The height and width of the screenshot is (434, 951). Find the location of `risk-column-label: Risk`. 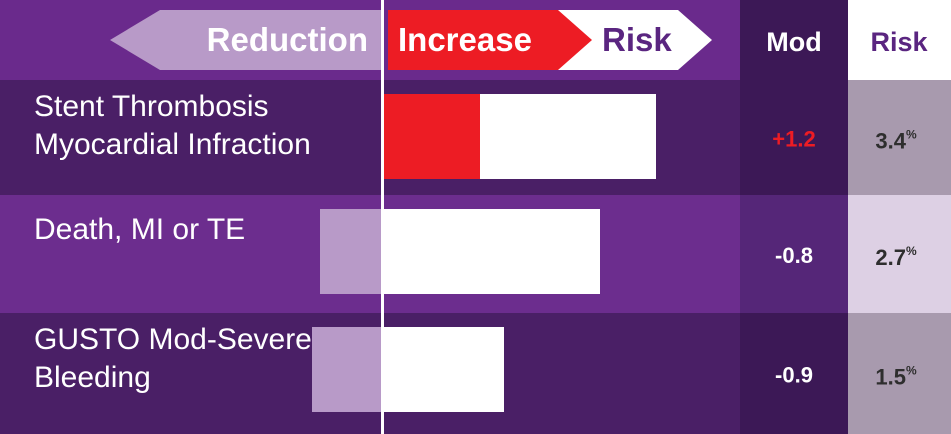

risk-column-label: Risk is located at coordinates (899, 42).